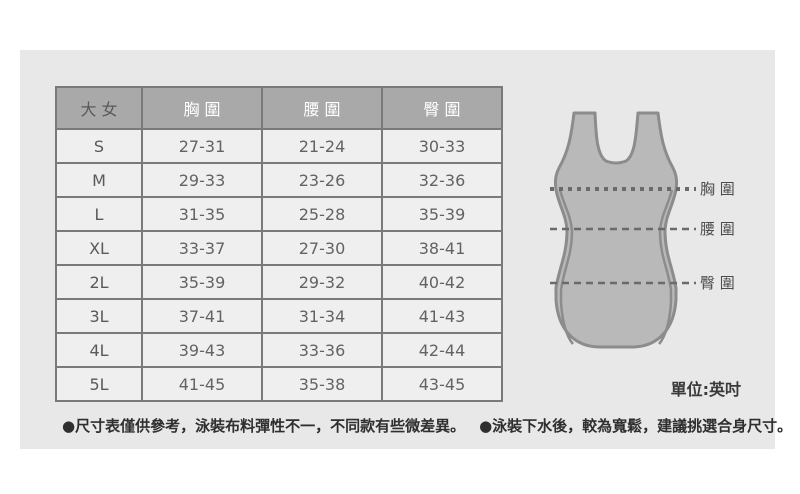 The height and width of the screenshot is (494, 800). What do you see at coordinates (322, 214) in the screenshot?
I see `waist-cell: 25-28` at bounding box center [322, 214].